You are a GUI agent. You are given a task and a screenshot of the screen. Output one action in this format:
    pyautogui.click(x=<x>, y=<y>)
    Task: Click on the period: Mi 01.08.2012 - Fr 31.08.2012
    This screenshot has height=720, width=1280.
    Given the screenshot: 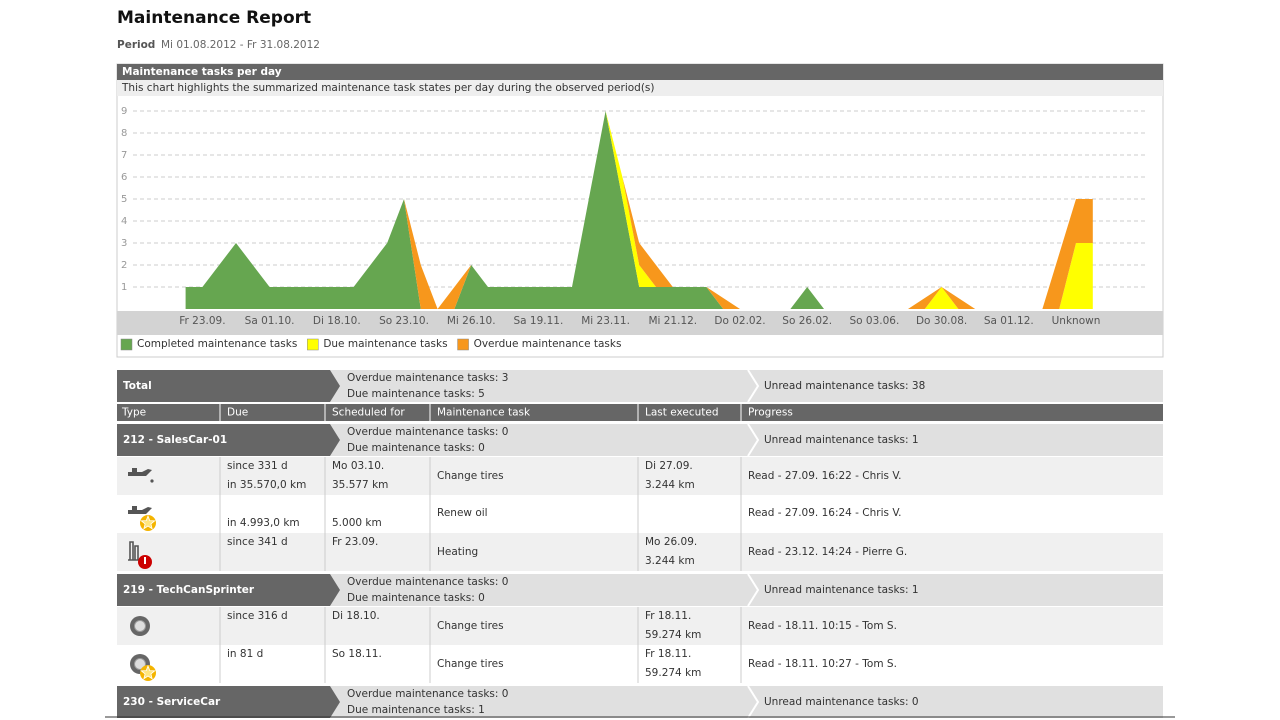 What is the action you would take?
    pyautogui.click(x=240, y=45)
    